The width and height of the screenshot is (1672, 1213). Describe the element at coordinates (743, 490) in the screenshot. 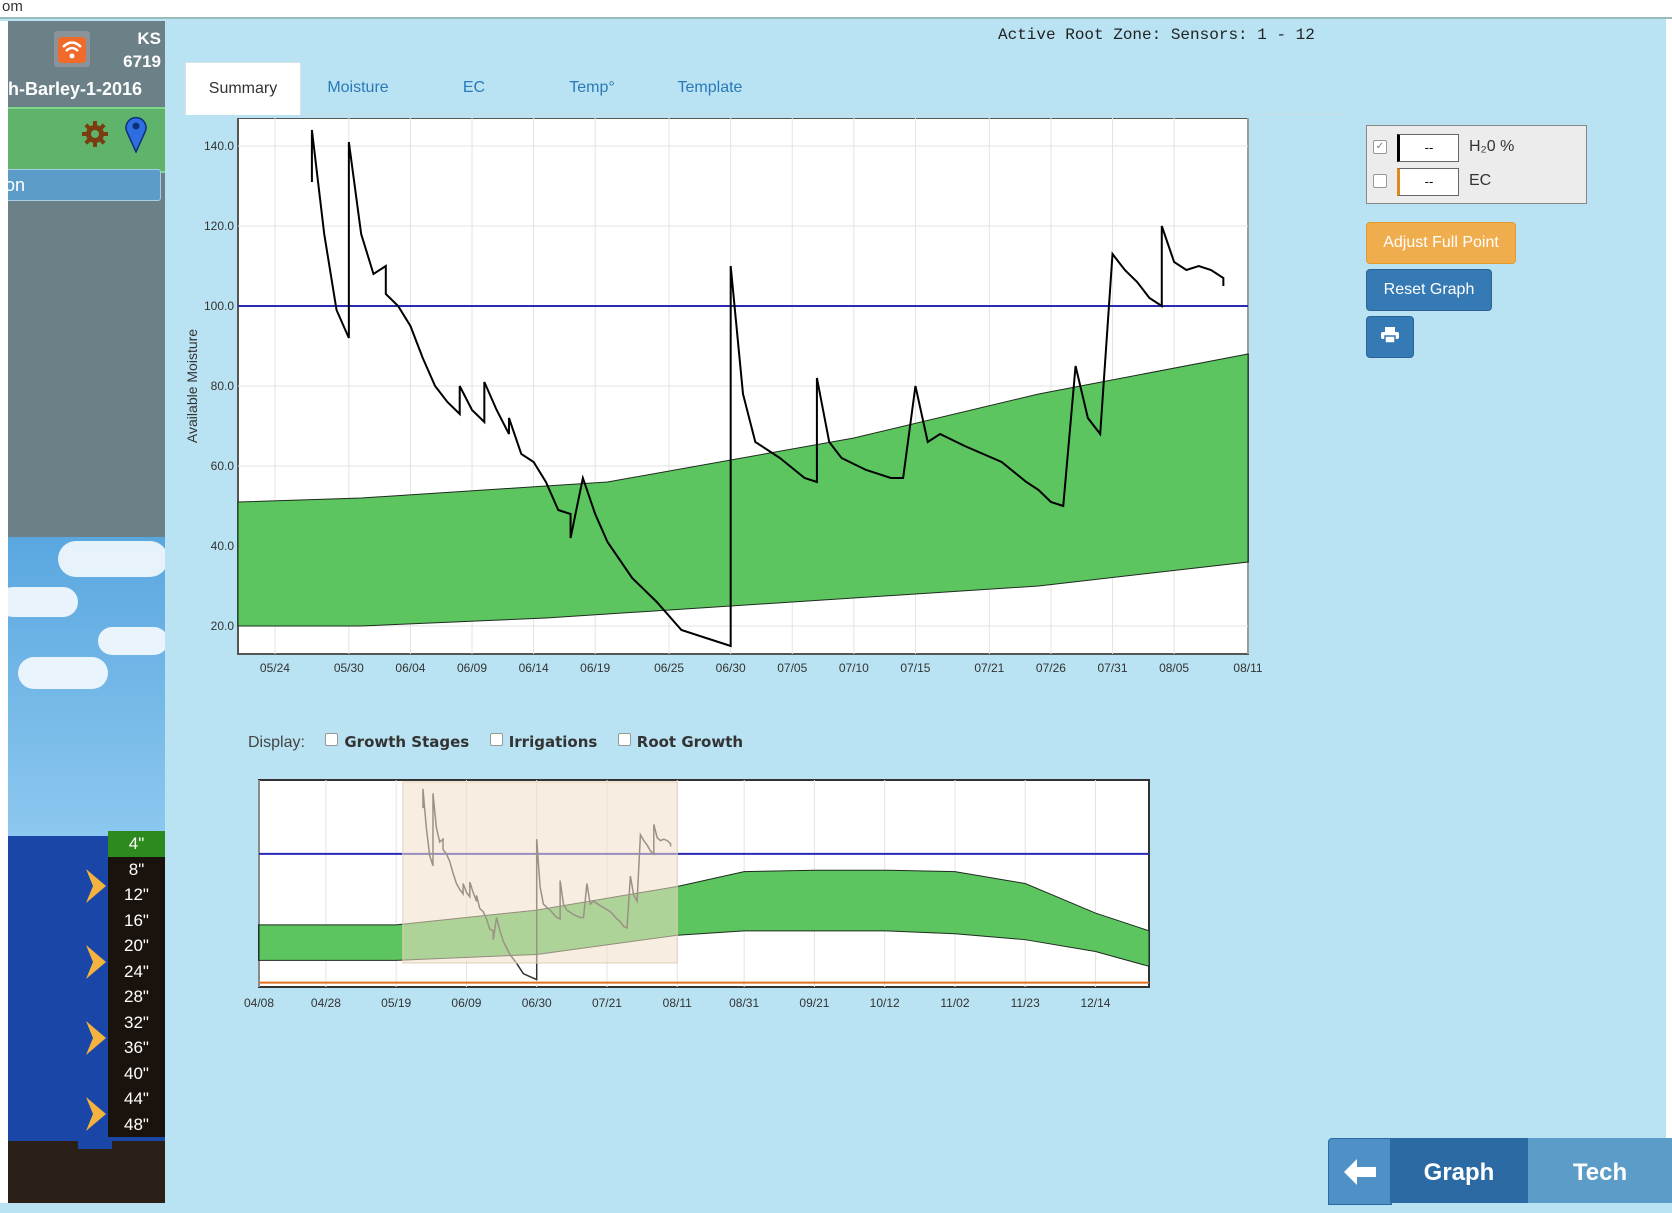

I see `readily-available-band` at that location.